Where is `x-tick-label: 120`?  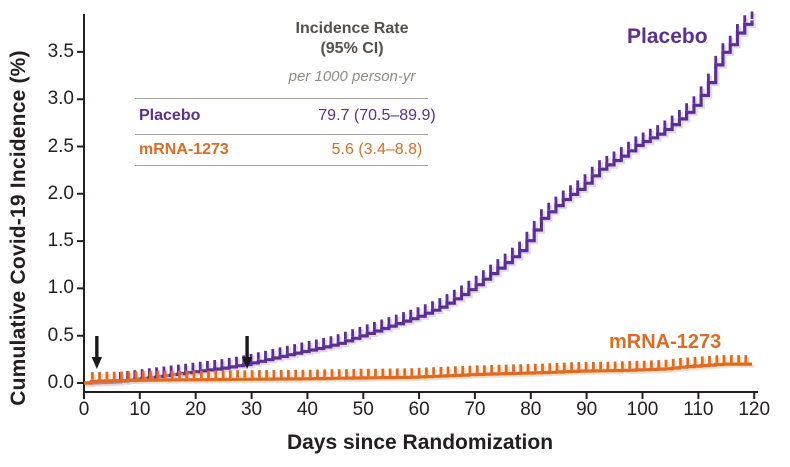 x-tick-label: 120 is located at coordinates (754, 409).